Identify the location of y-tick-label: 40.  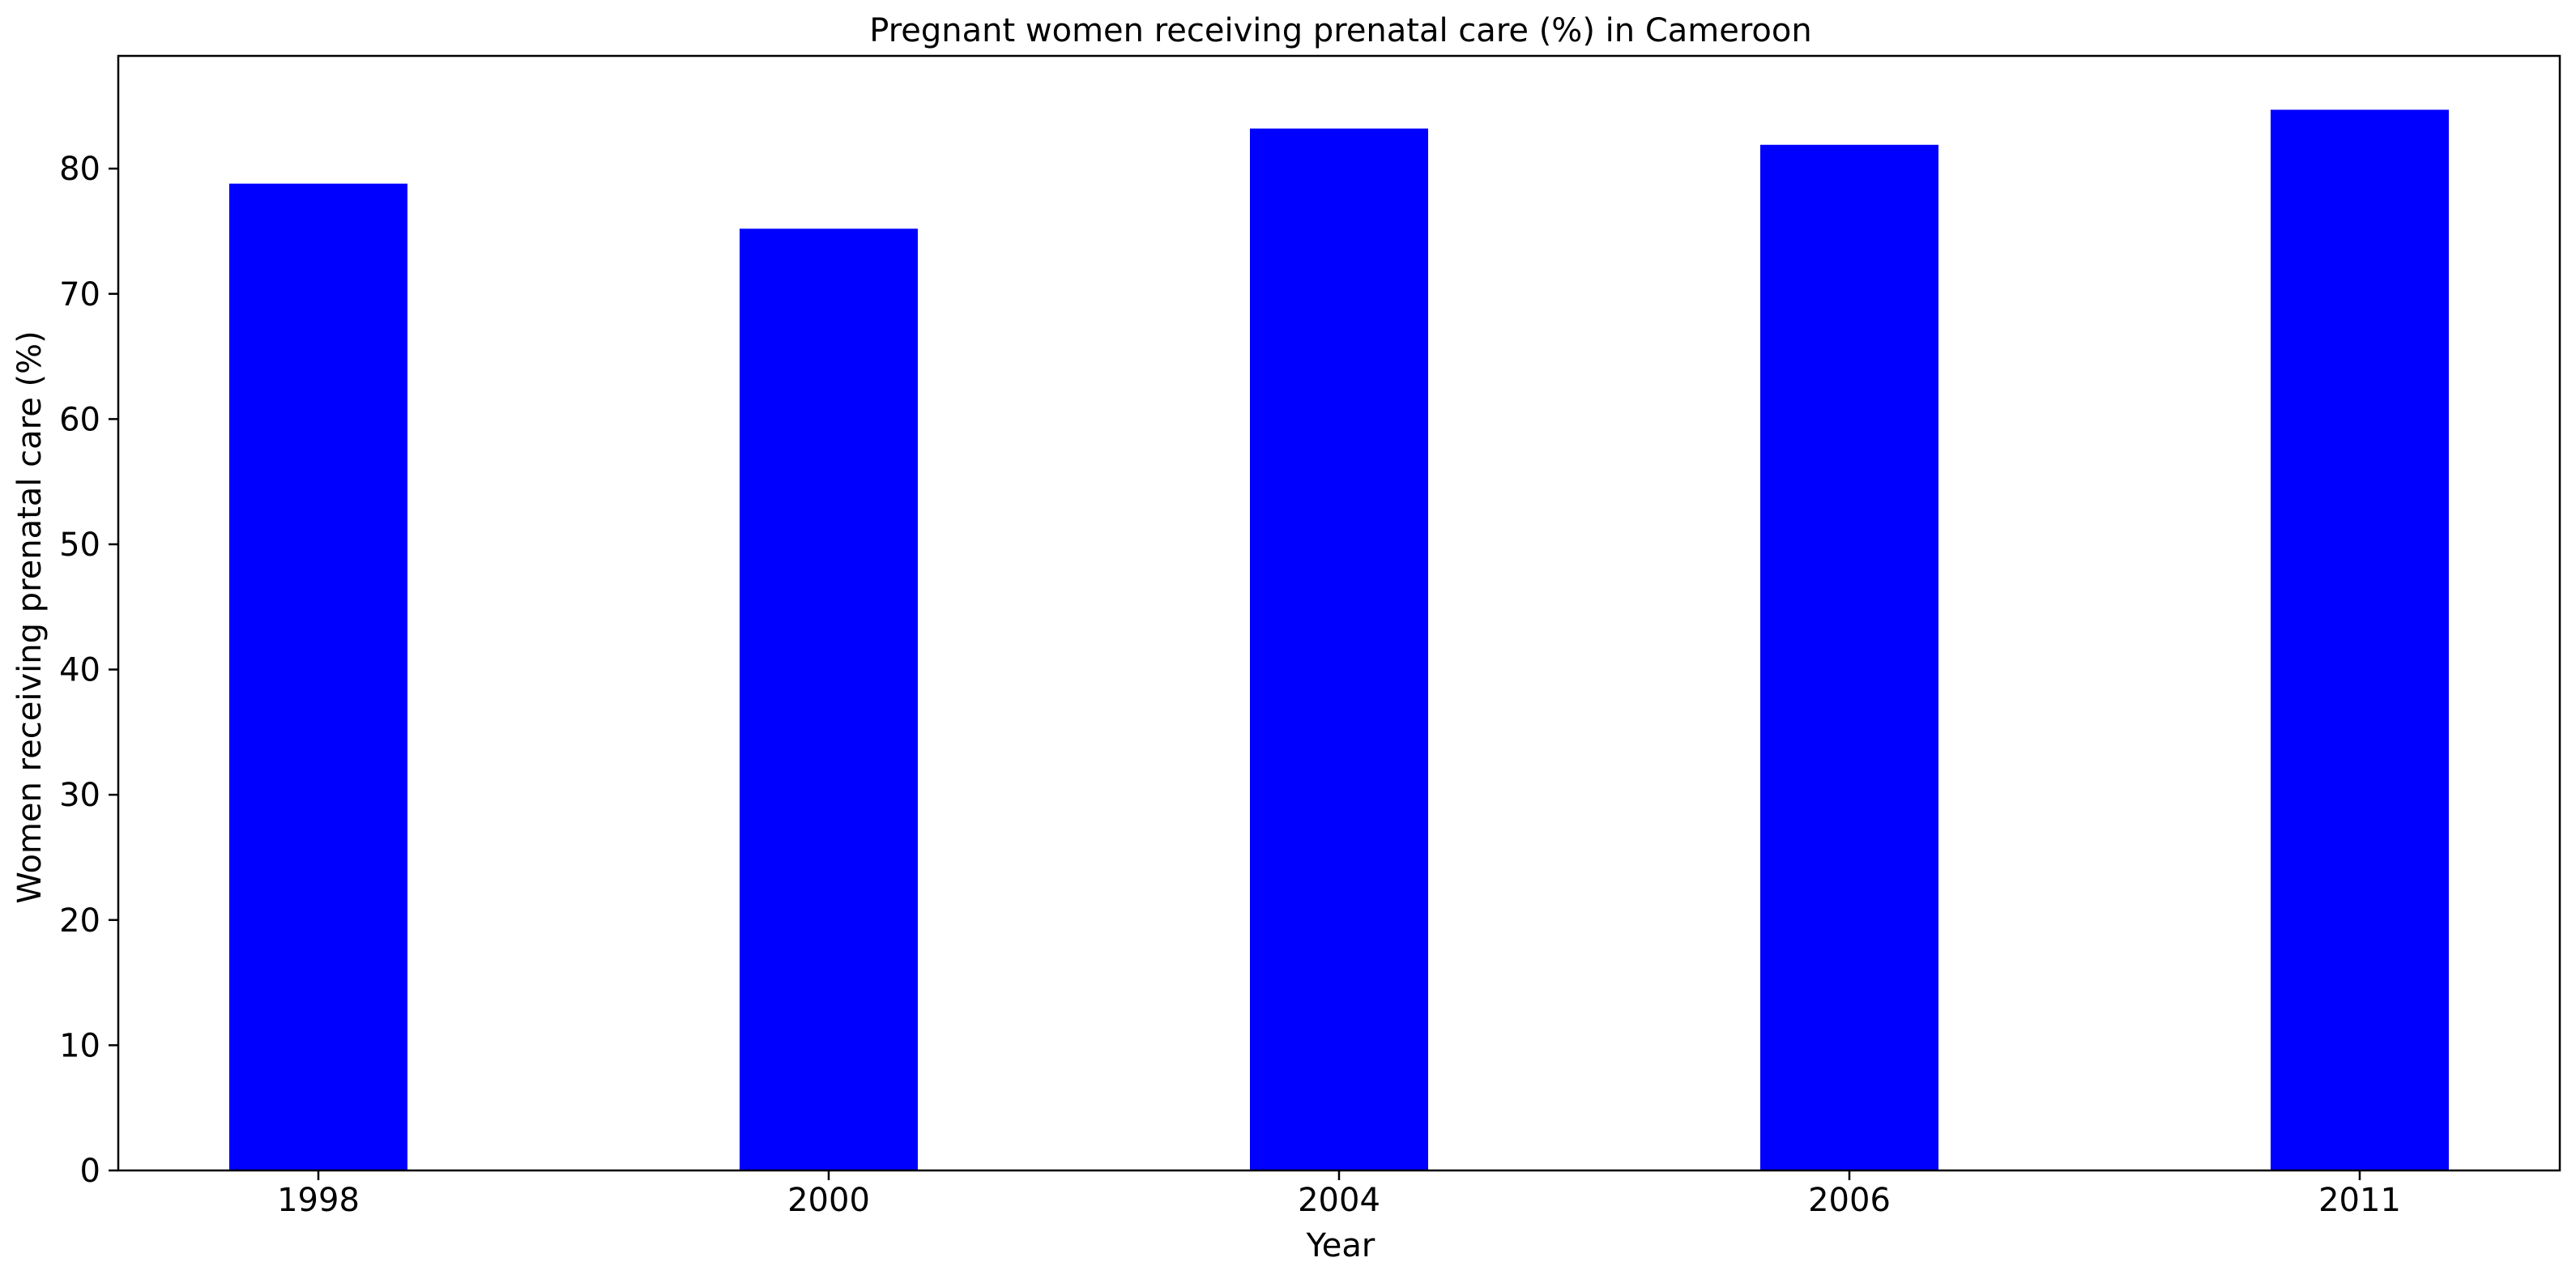
(79, 670).